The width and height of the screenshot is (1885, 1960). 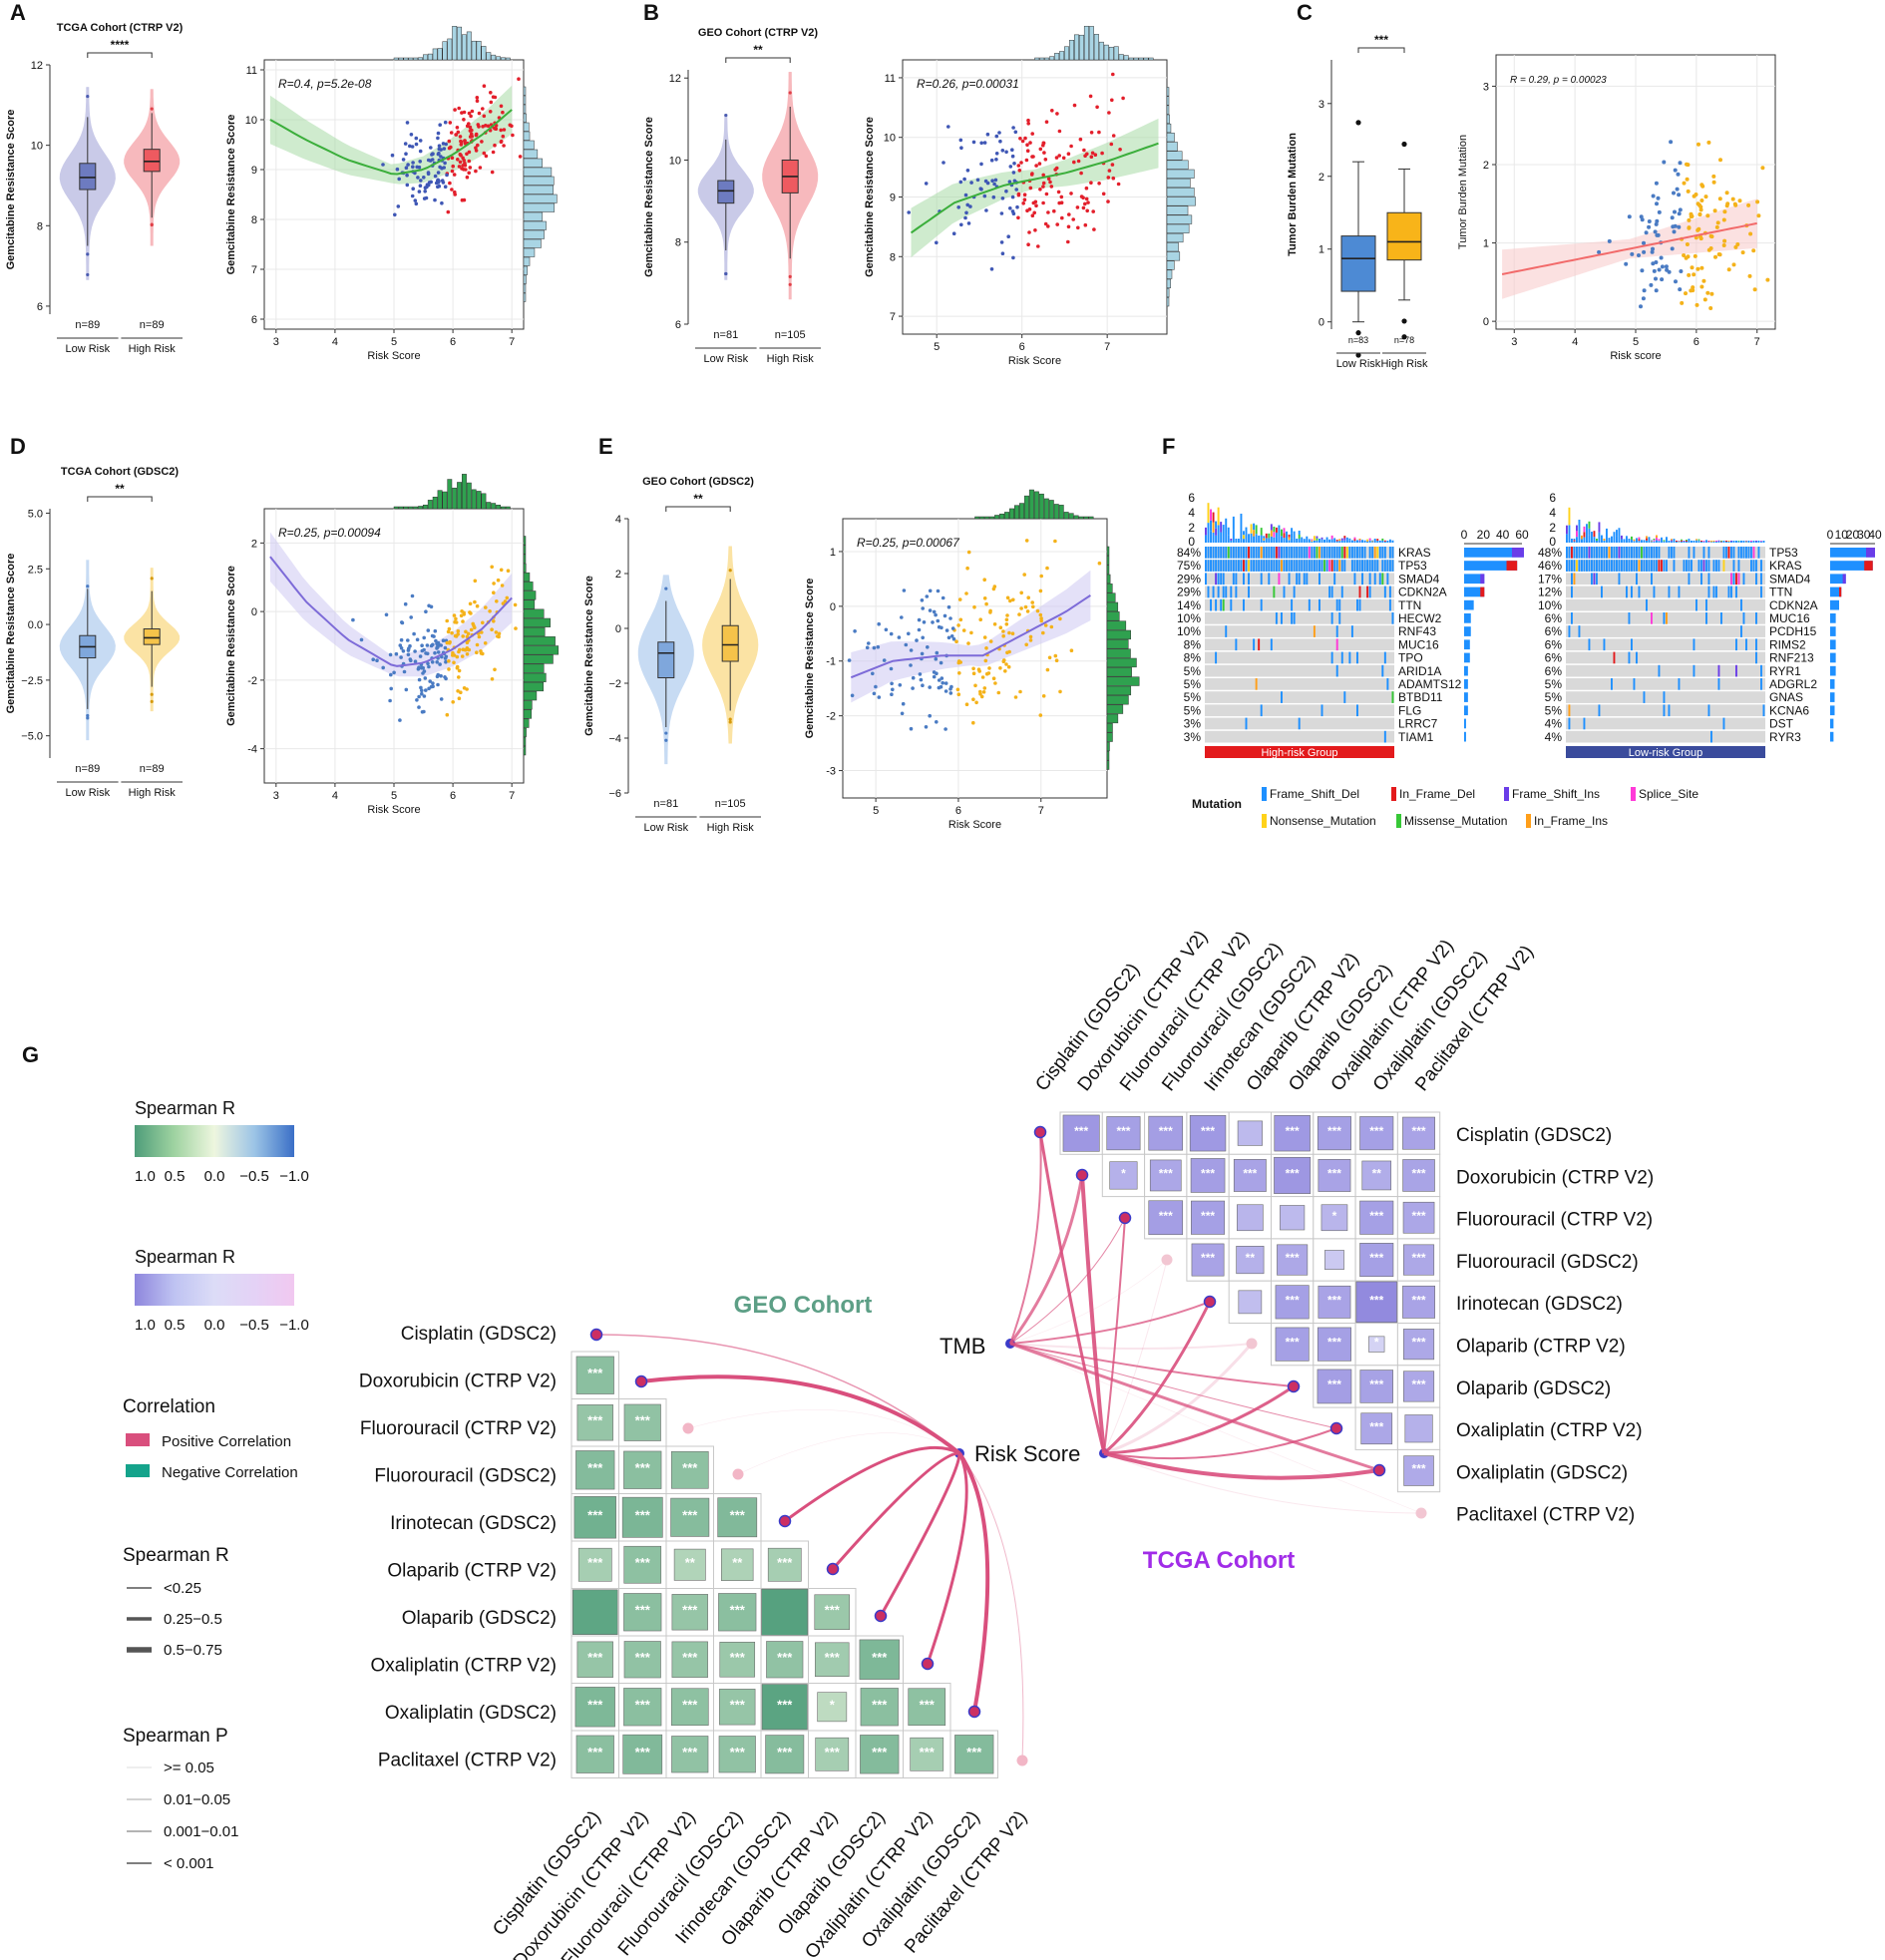 What do you see at coordinates (738, 1474) in the screenshot?
I see `network-node` at bounding box center [738, 1474].